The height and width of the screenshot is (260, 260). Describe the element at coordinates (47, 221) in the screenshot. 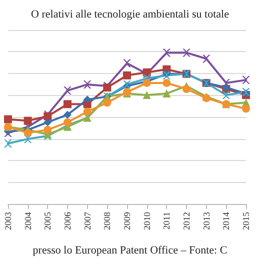

I see `x-tick-label: 2005` at that location.